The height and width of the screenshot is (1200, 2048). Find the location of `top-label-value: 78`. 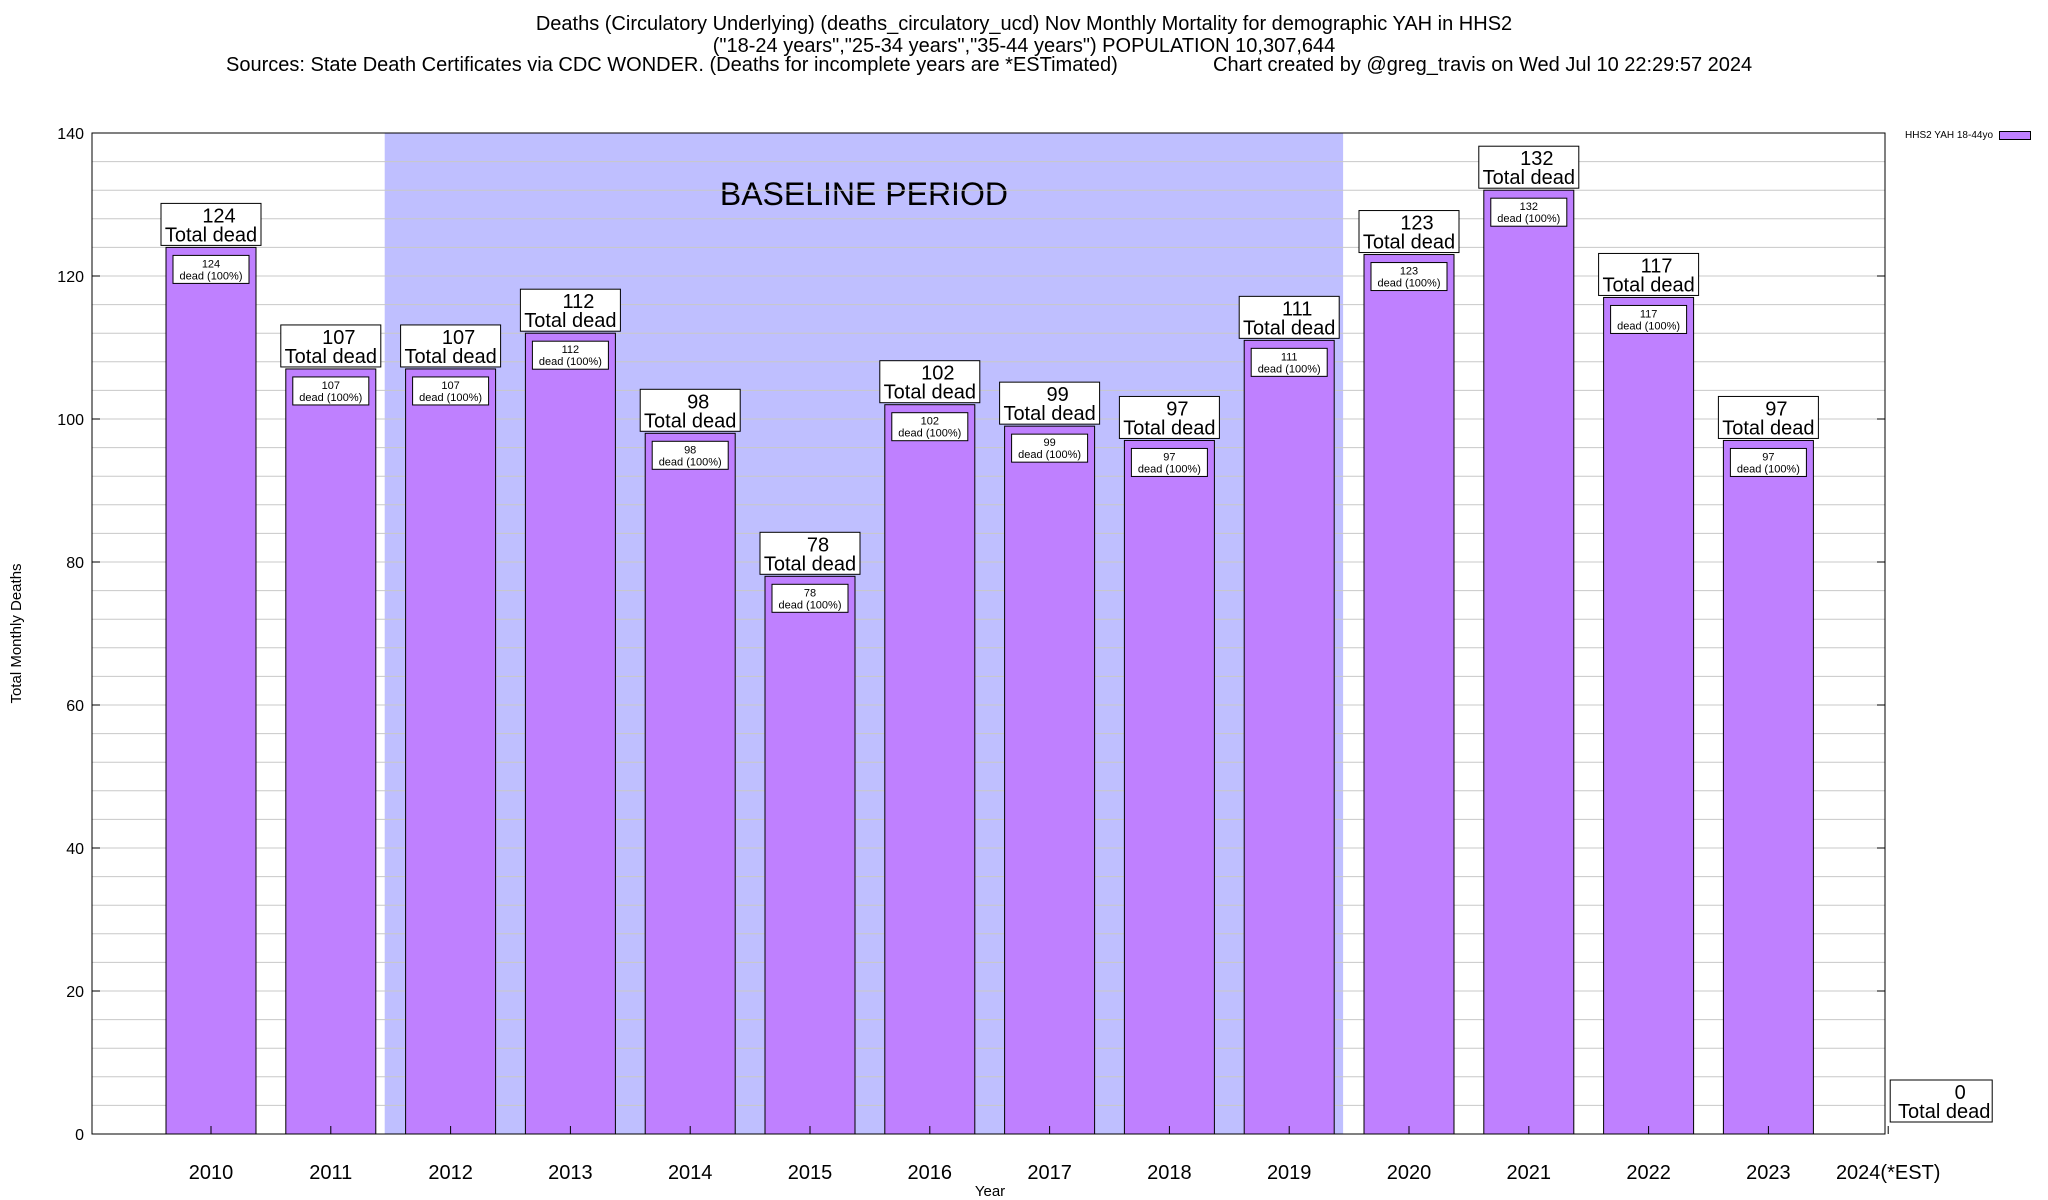

top-label-value: 78 is located at coordinates (818, 545).